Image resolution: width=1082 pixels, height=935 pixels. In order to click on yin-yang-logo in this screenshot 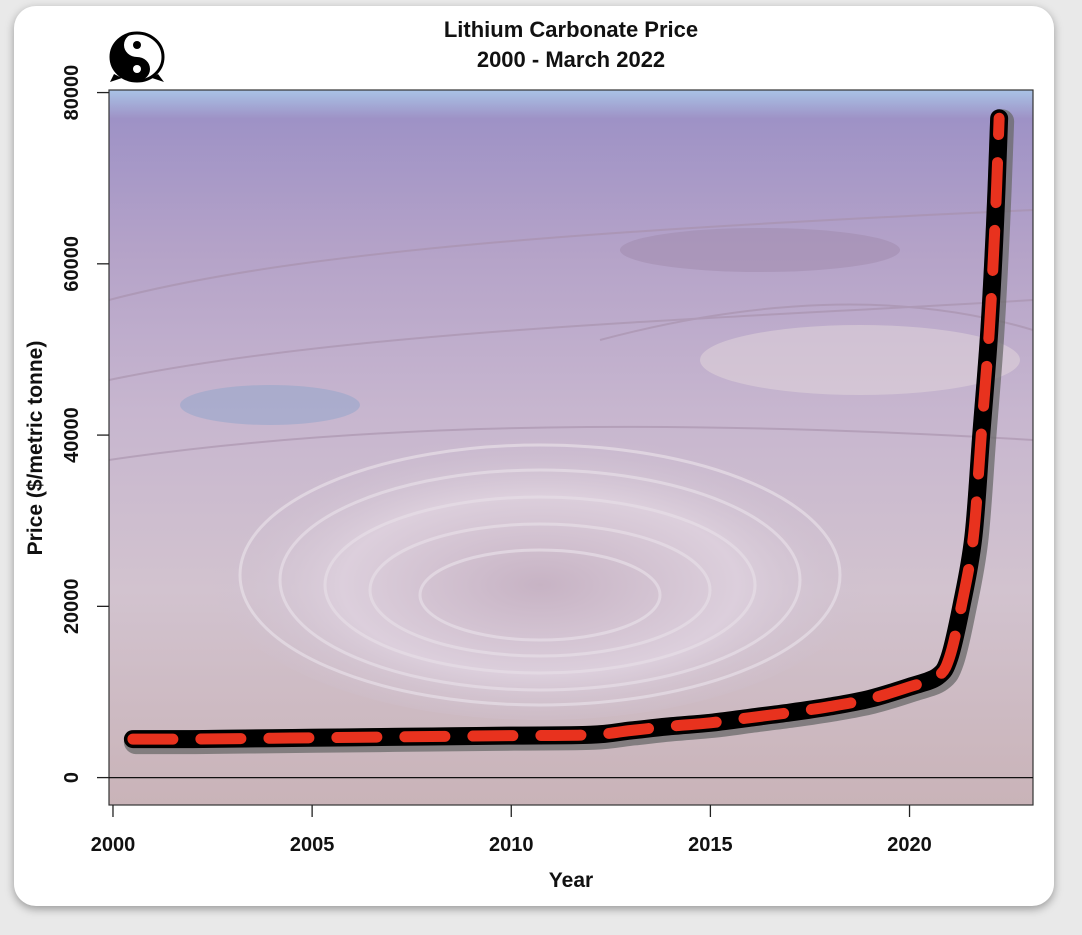, I will do `click(137, 57)`.